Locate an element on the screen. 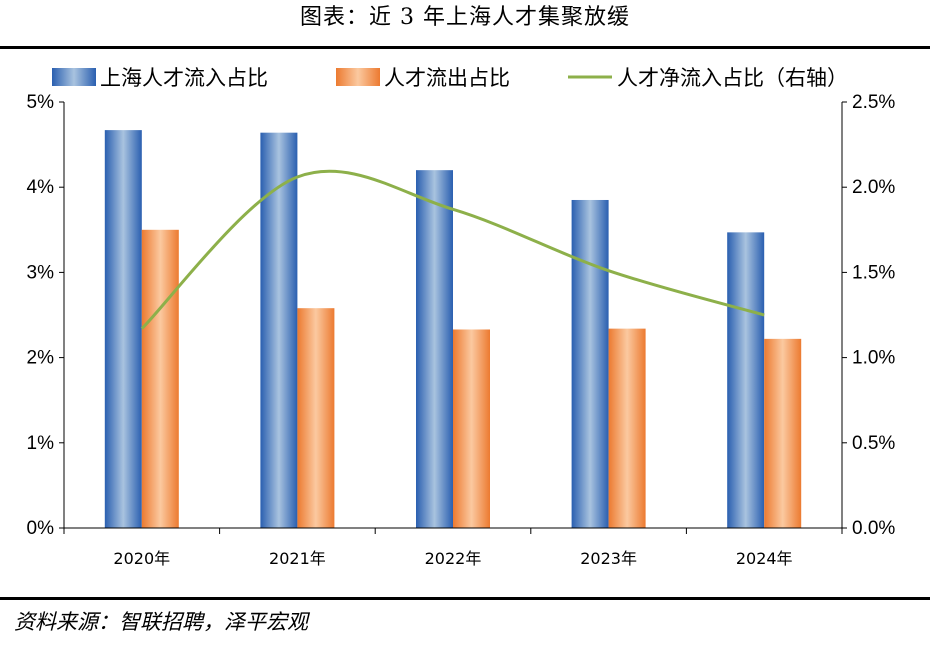  legend: 上海人才流入占比 人才流出占比 人才净流入占比（右轴） is located at coordinates (450, 78).